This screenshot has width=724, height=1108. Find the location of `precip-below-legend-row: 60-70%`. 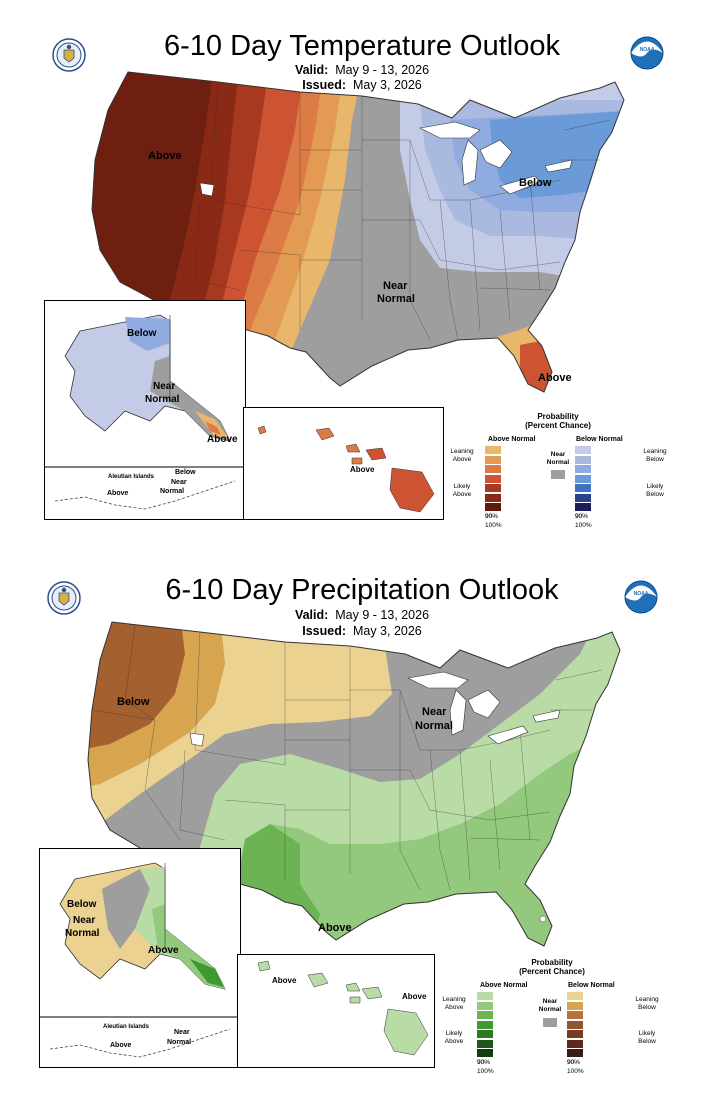

precip-below-legend-row: 60-70% is located at coordinates (576, 1033).